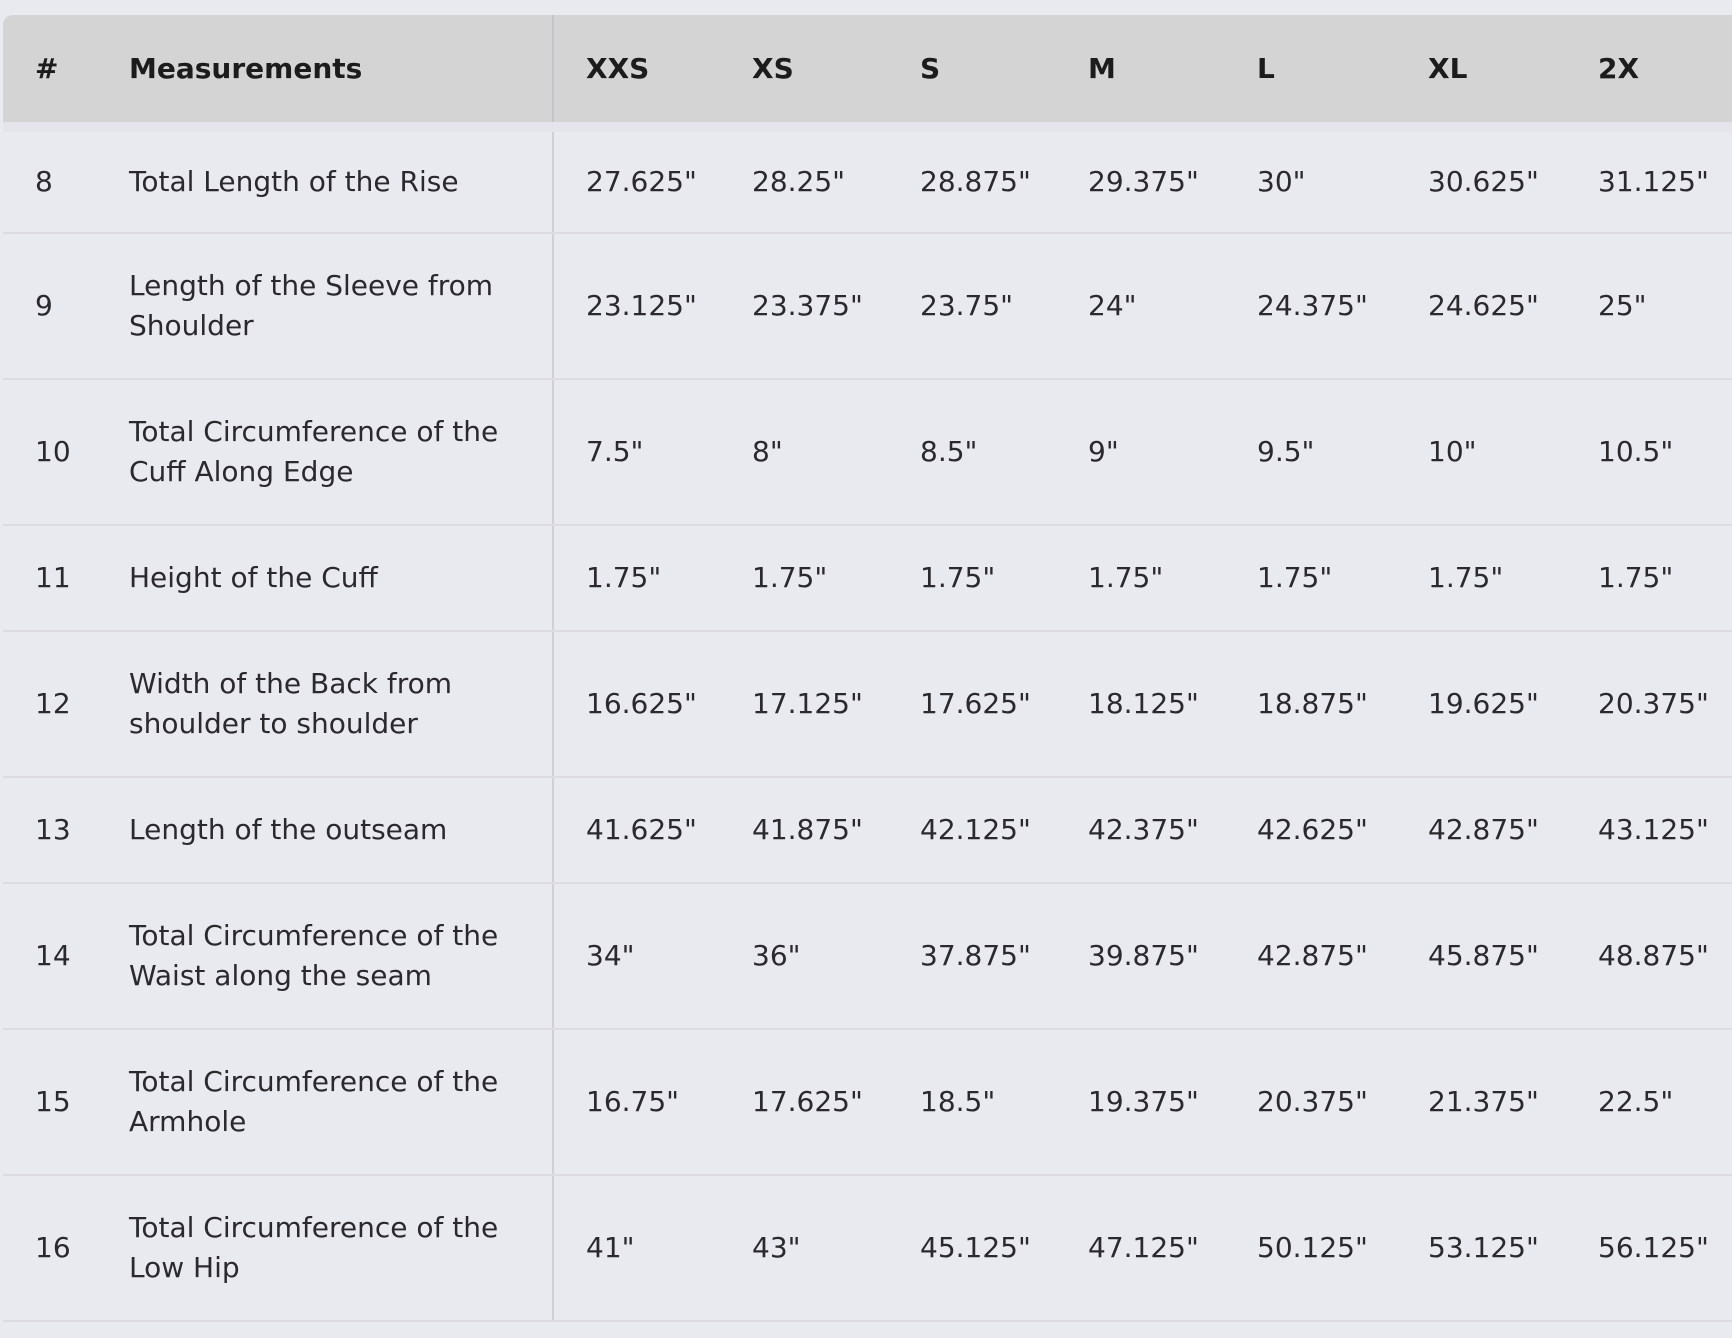  What do you see at coordinates (1481, 704) in the screenshot?
I see `size-value-cell: 19.625"` at bounding box center [1481, 704].